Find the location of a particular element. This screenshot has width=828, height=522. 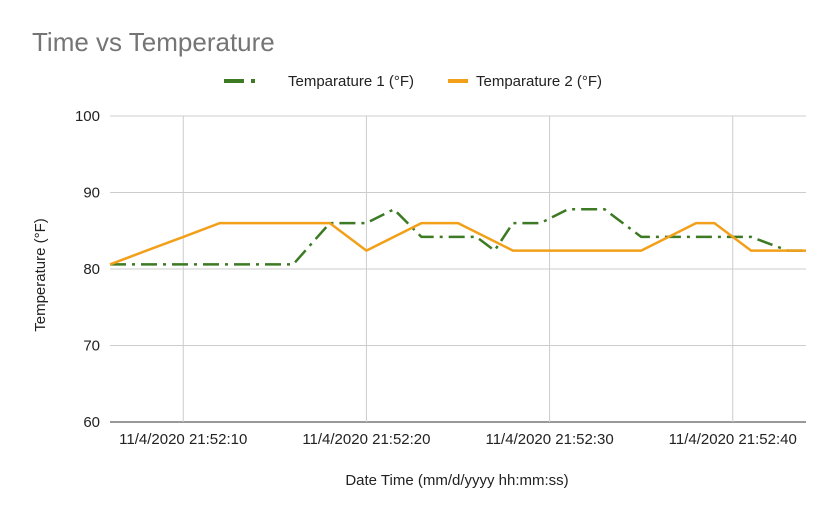

x-tick-label: 11/4/2020 21:52:20 is located at coordinates (366, 439).